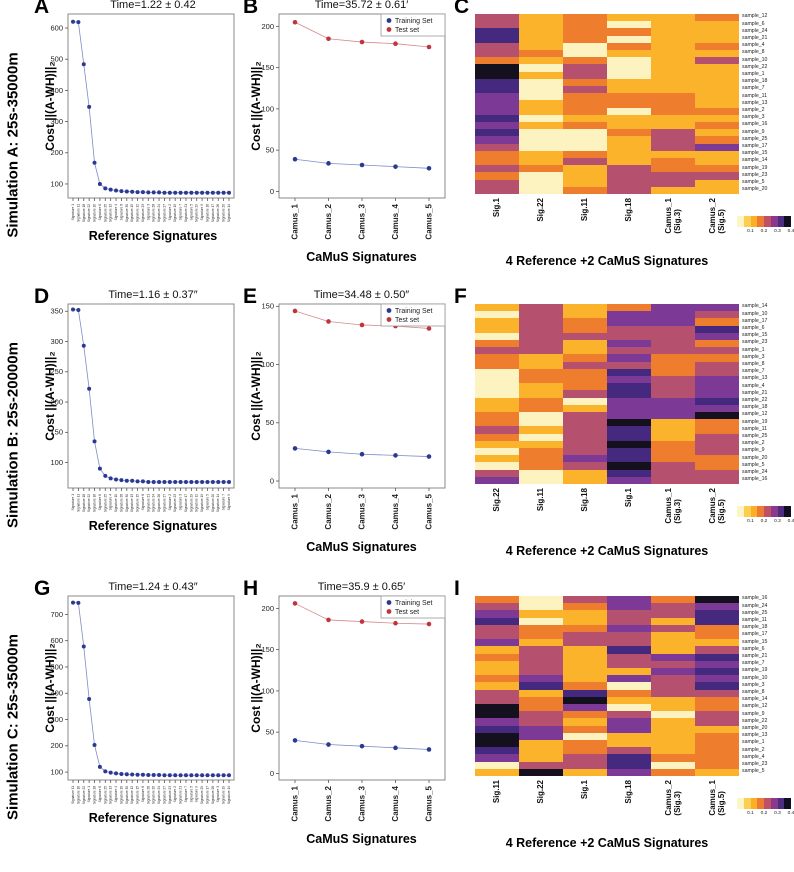 This screenshot has height=872, width=794. I want to click on panel-letter: A, so click(42, 9).